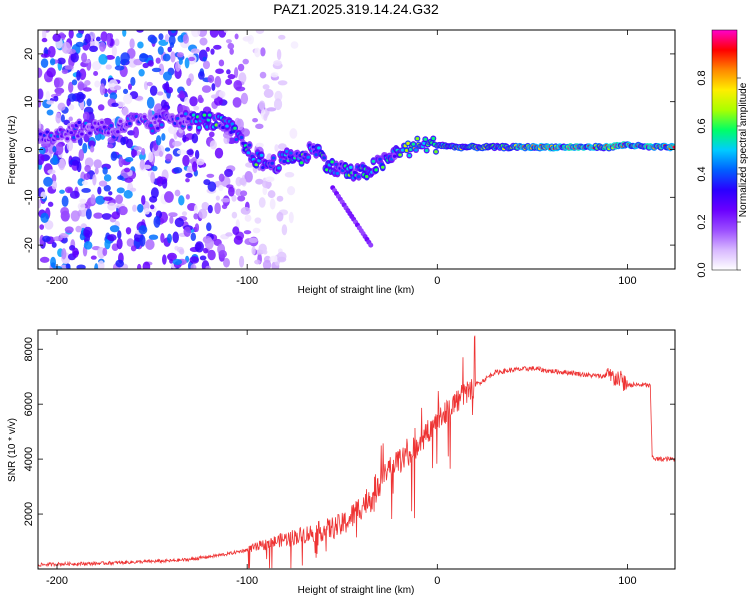  What do you see at coordinates (702, 173) in the screenshot?
I see `colorbar-tick-label: 0.4` at bounding box center [702, 173].